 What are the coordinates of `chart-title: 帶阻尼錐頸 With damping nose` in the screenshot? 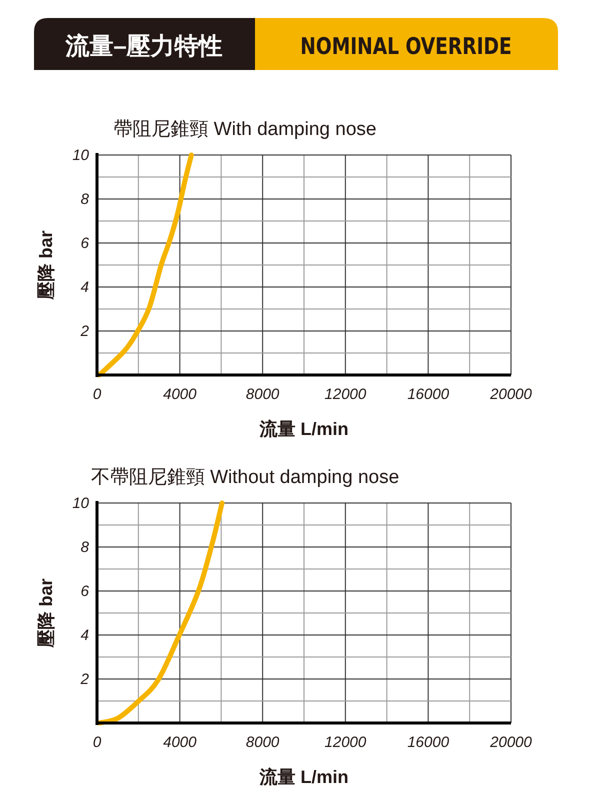 It's located at (245, 129).